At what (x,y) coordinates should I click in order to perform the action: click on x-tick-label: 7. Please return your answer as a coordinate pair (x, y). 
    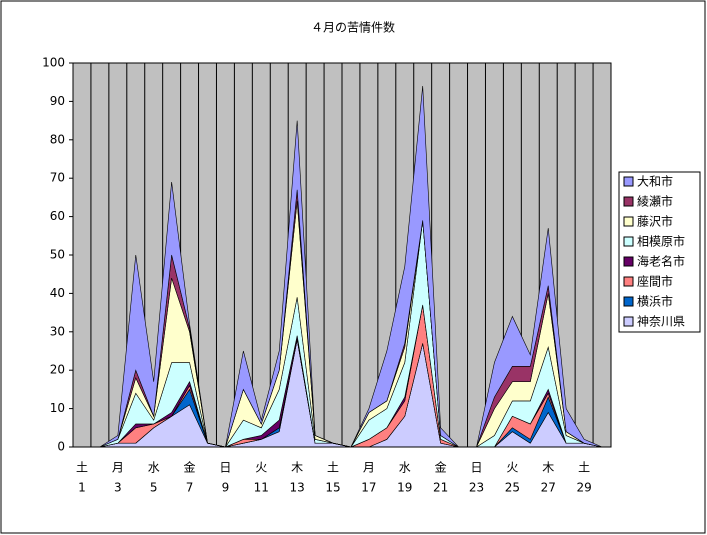
    Looking at the image, I should click on (190, 488).